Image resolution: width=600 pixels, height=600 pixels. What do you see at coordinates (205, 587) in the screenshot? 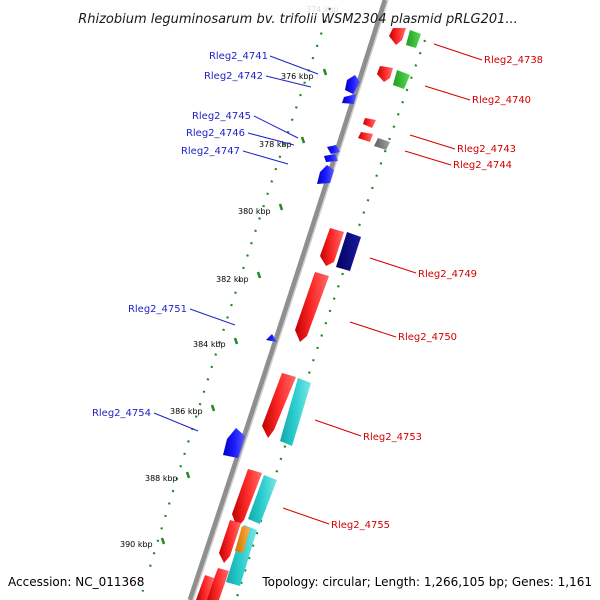
I see `gene-rleg2-4757b-arrow` at bounding box center [205, 587].